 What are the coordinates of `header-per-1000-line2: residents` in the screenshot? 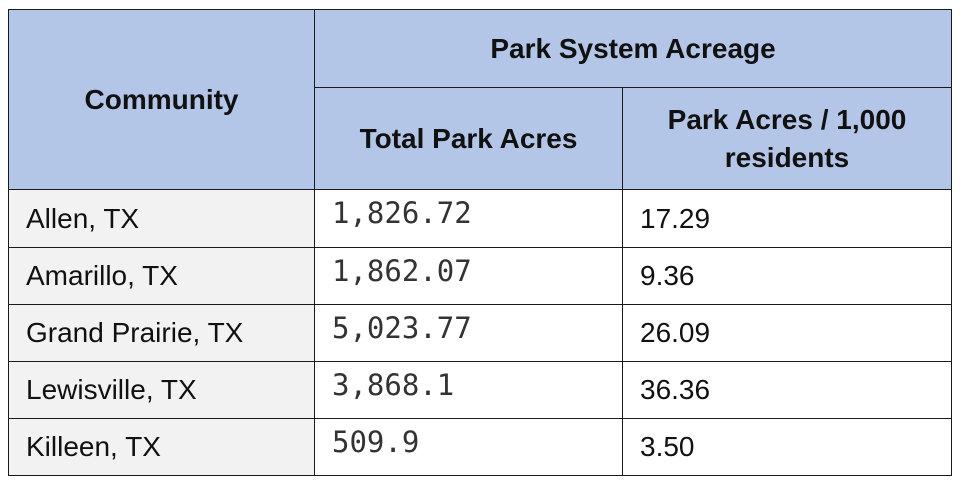 It's located at (787, 157).